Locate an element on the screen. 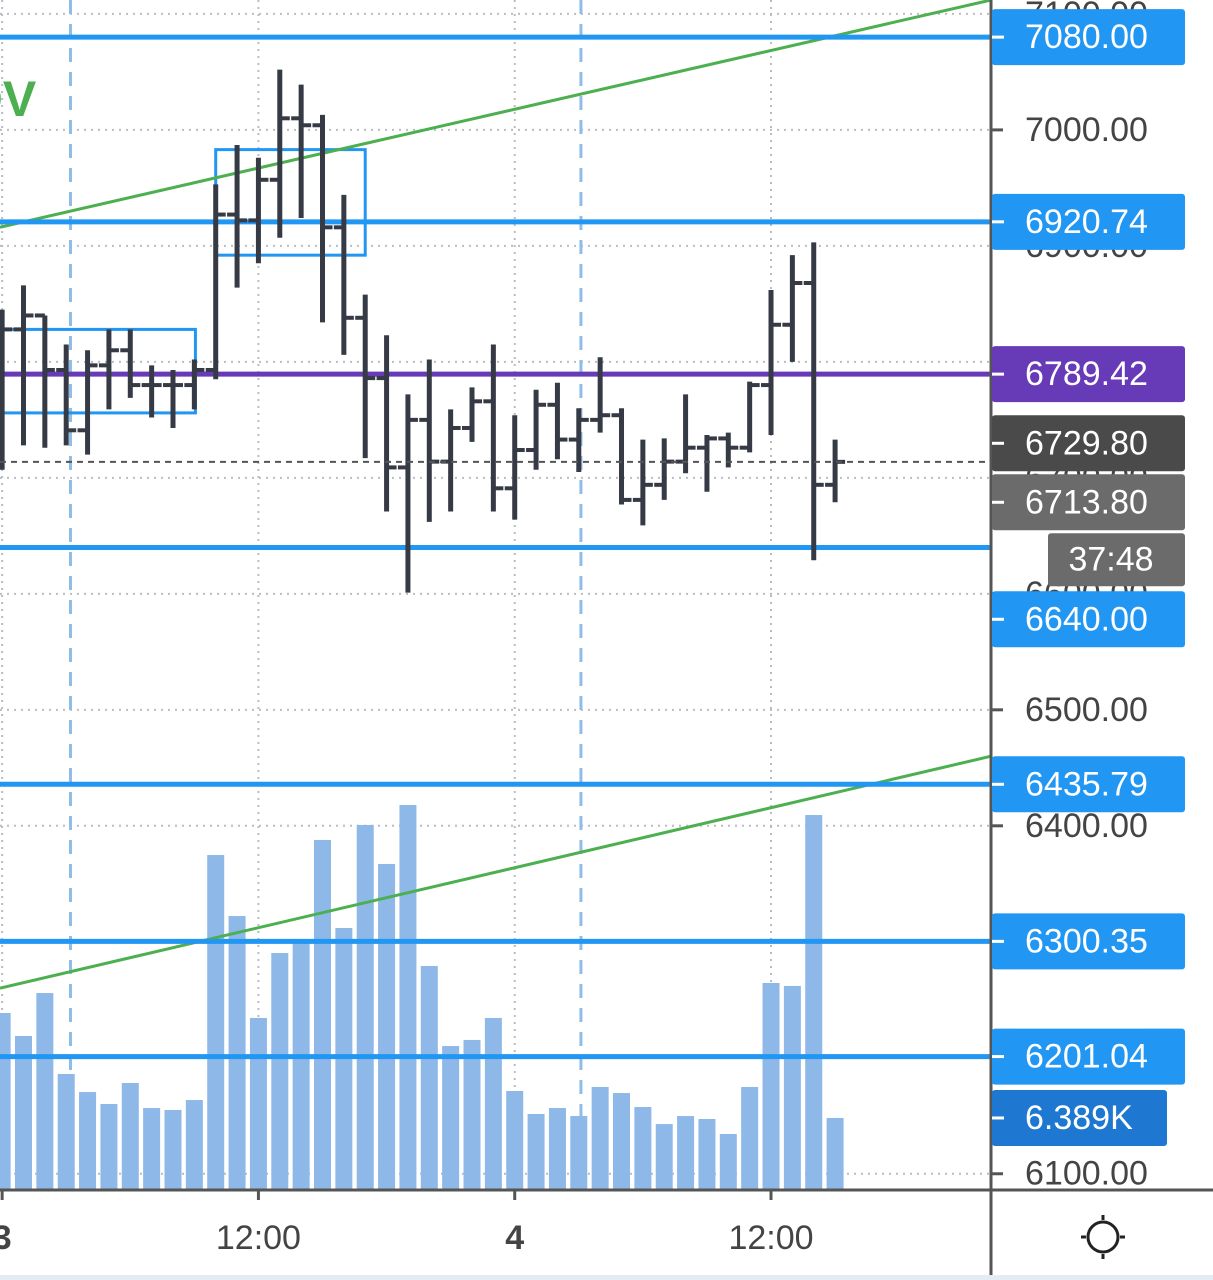 The image size is (1213, 1280). level-label: 6201.04 is located at coordinates (1086, 1057).